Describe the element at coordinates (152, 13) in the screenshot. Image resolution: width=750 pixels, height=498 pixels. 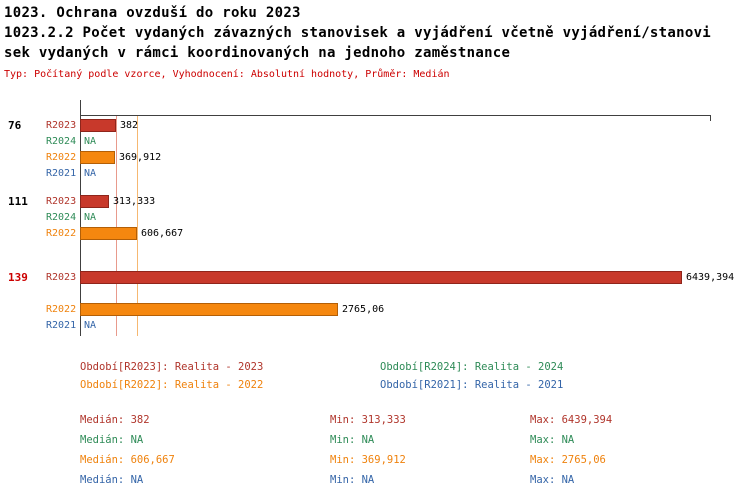
I see `report-title-line1: 1023. Ochrana ovzduší do roku 2023` at that location.